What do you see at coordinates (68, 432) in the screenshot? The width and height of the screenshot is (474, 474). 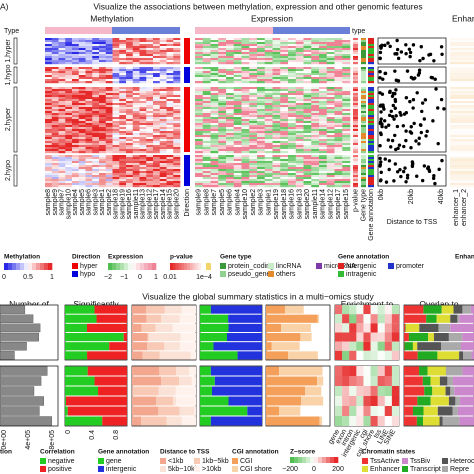 I see `axis-tick: 0` at bounding box center [68, 432].